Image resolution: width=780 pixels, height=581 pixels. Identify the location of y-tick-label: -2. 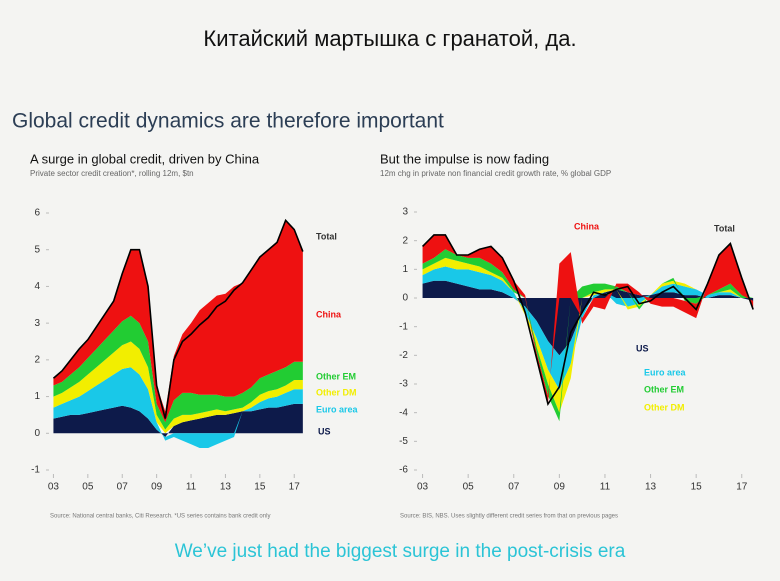
(403, 355).